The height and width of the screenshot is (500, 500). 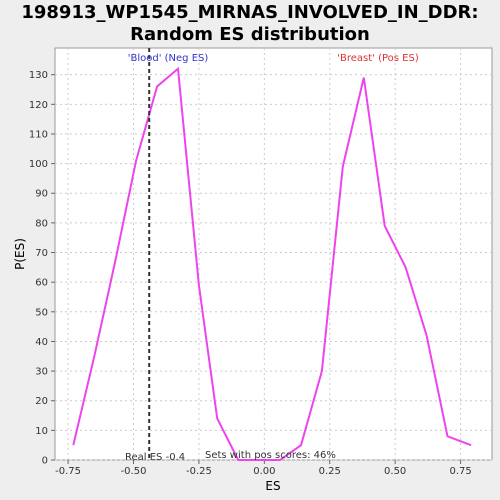 What do you see at coordinates (68, 471) in the screenshot?
I see `x-tick-label: -0.75` at bounding box center [68, 471].